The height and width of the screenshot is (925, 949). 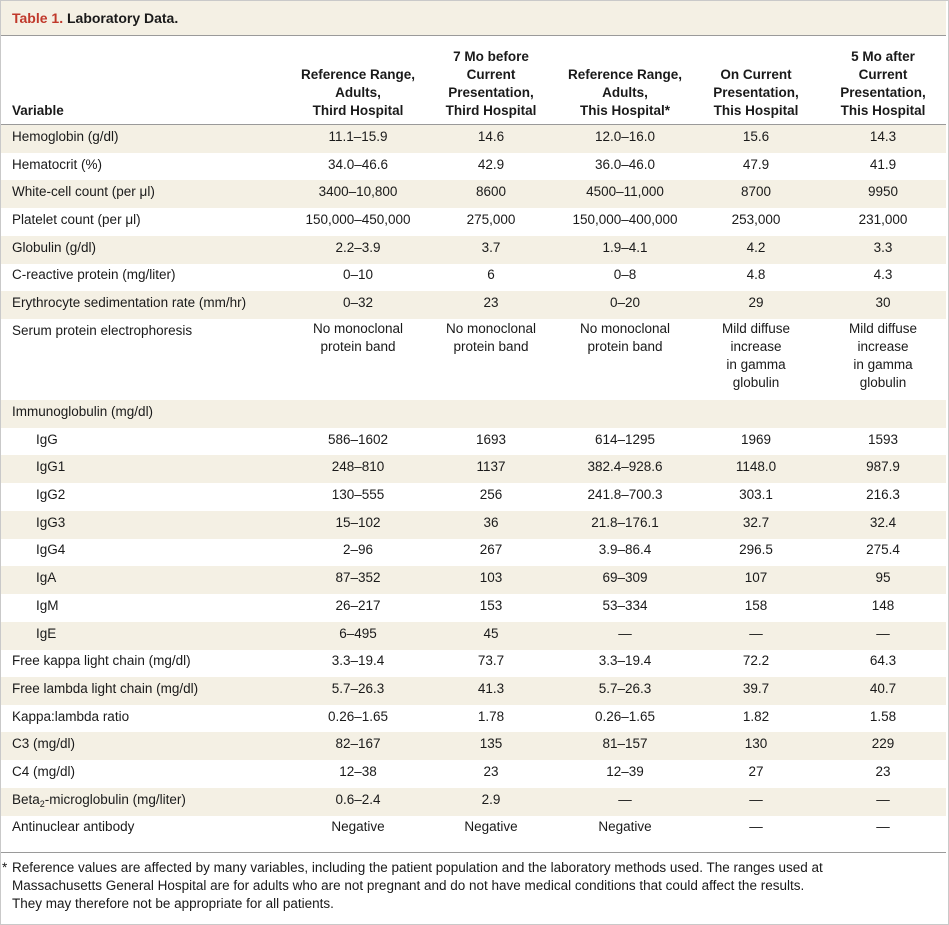 I want to click on table-cell: 53–334, so click(x=625, y=605).